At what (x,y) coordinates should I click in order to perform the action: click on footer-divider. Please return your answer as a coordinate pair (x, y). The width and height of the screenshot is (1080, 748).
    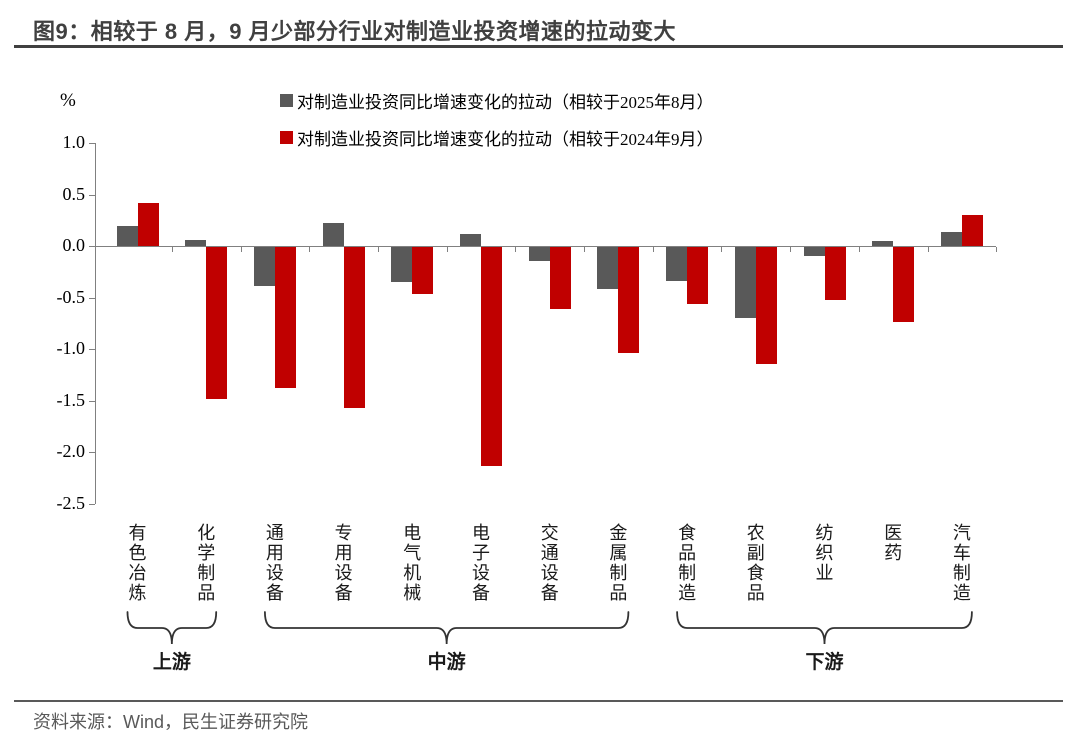
    Looking at the image, I should click on (538, 701).